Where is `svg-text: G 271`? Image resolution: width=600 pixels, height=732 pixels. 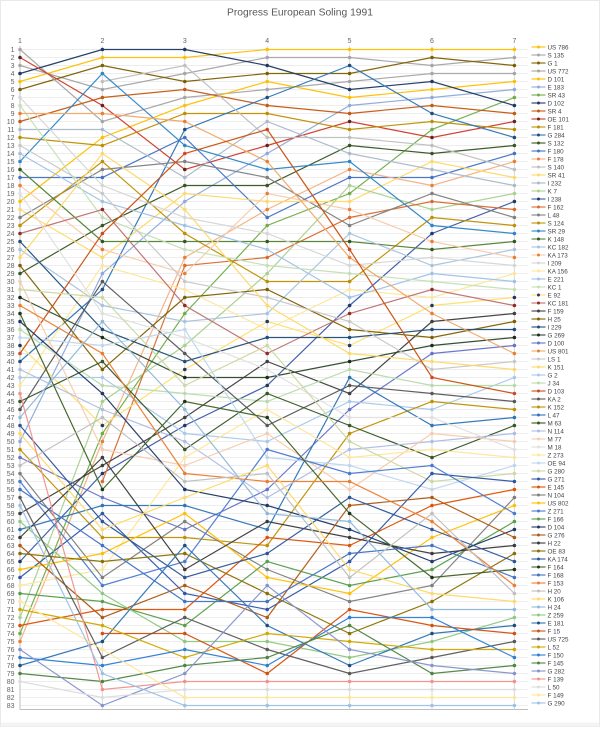
svg-text: G 271 is located at coordinates (557, 479).